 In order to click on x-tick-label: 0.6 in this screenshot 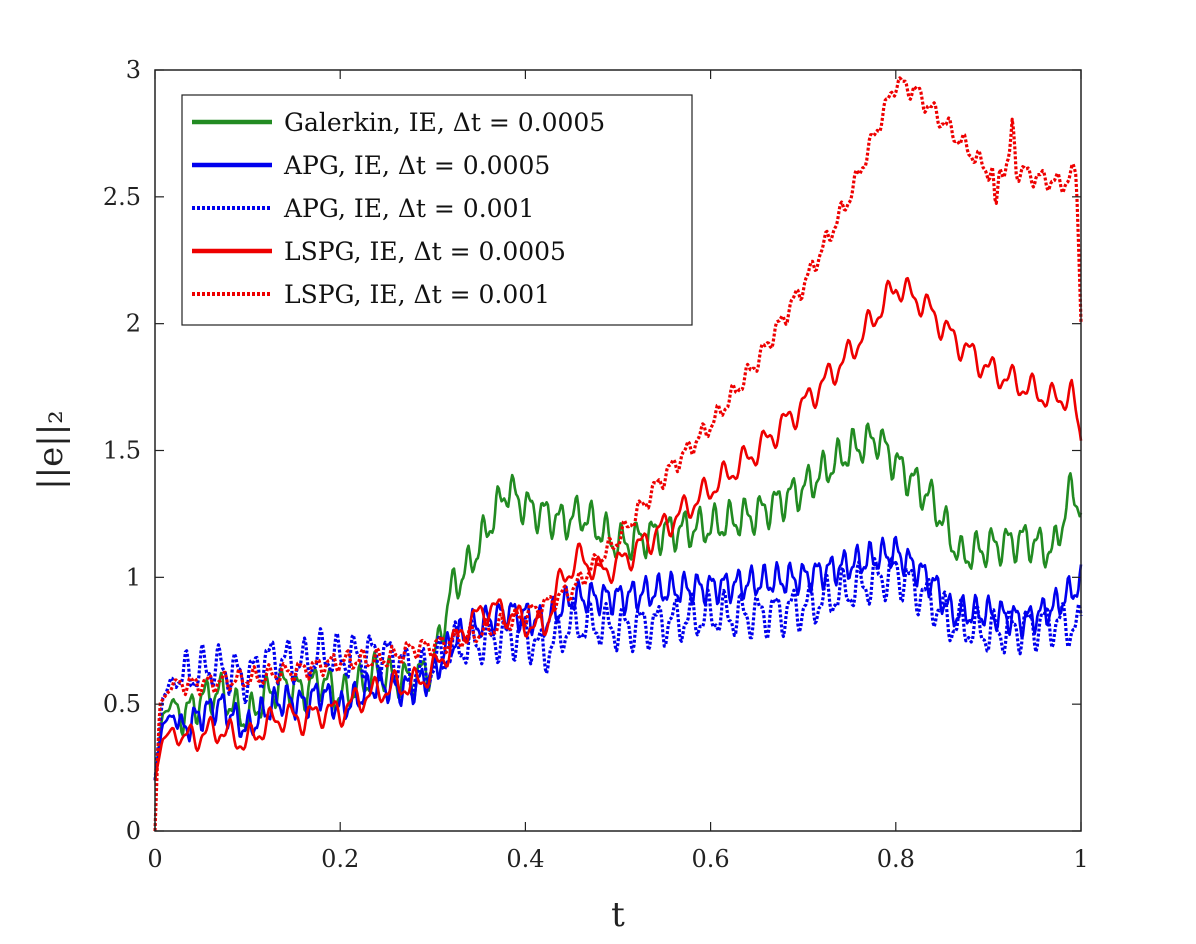, I will do `click(711, 859)`.